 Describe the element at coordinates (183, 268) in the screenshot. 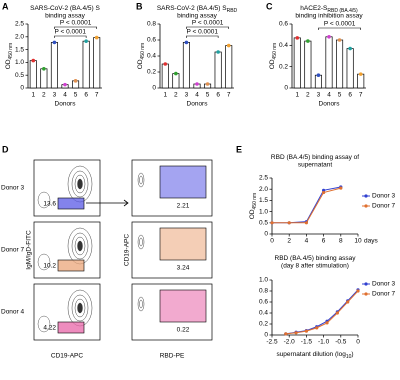

I see `gate-value: 3.24` at that location.